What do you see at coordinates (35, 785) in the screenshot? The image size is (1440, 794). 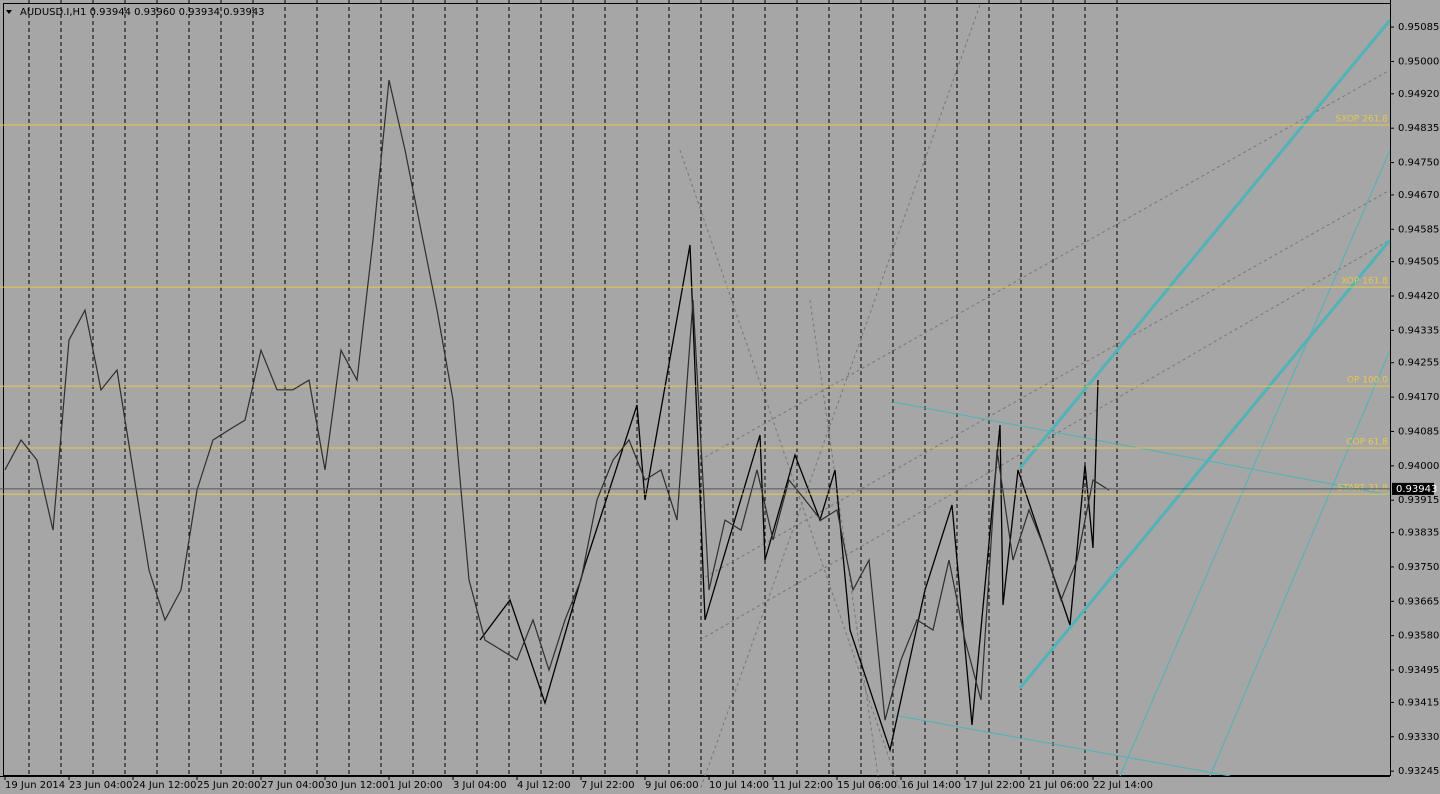 I see `x-tick-label: 19 Jun 2014` at bounding box center [35, 785].